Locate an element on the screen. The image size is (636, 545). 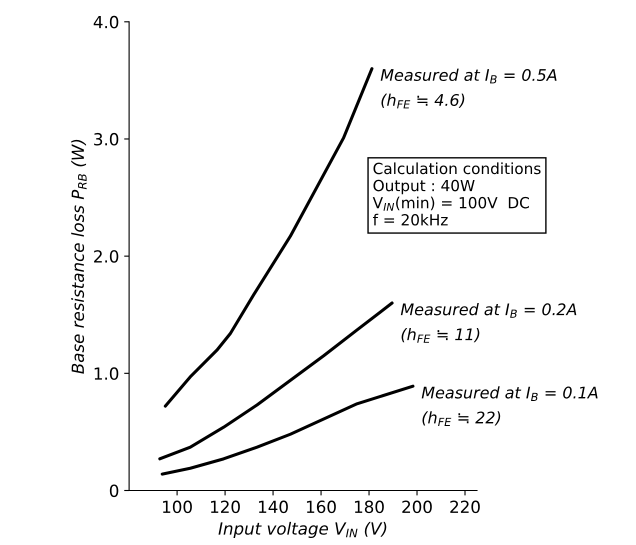
x-tick-label: 160 is located at coordinates (321, 507).